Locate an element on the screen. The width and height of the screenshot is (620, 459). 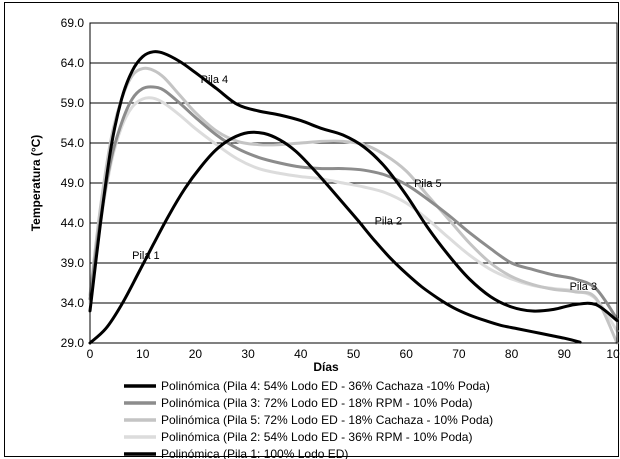
x-tick-label: 20 is located at coordinates (196, 354).